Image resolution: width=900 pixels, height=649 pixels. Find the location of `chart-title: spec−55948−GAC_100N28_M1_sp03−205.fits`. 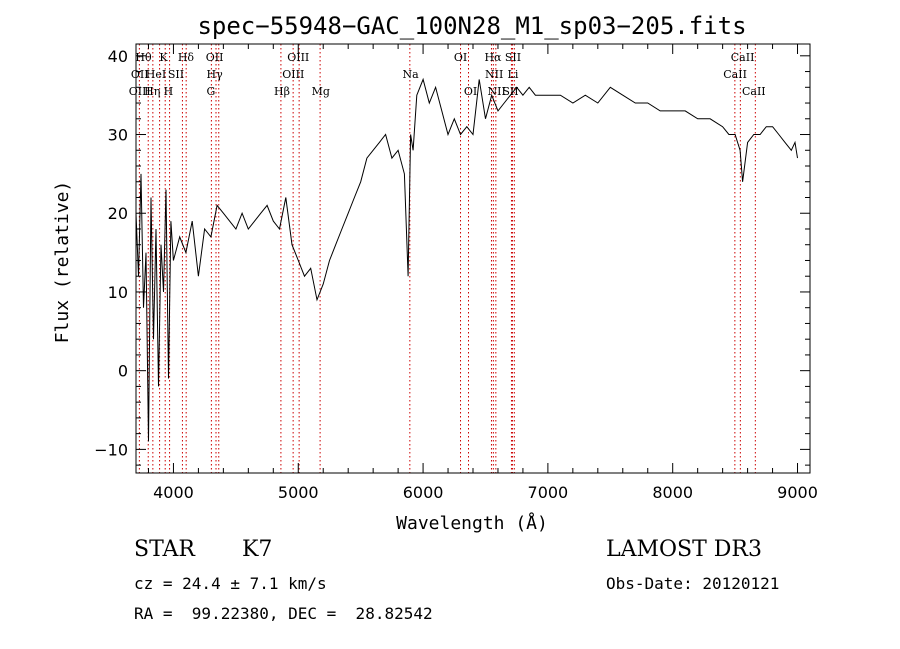

chart-title: spec−55948−GAC_100N28_M1_sp03−205.fits is located at coordinates (471, 26).